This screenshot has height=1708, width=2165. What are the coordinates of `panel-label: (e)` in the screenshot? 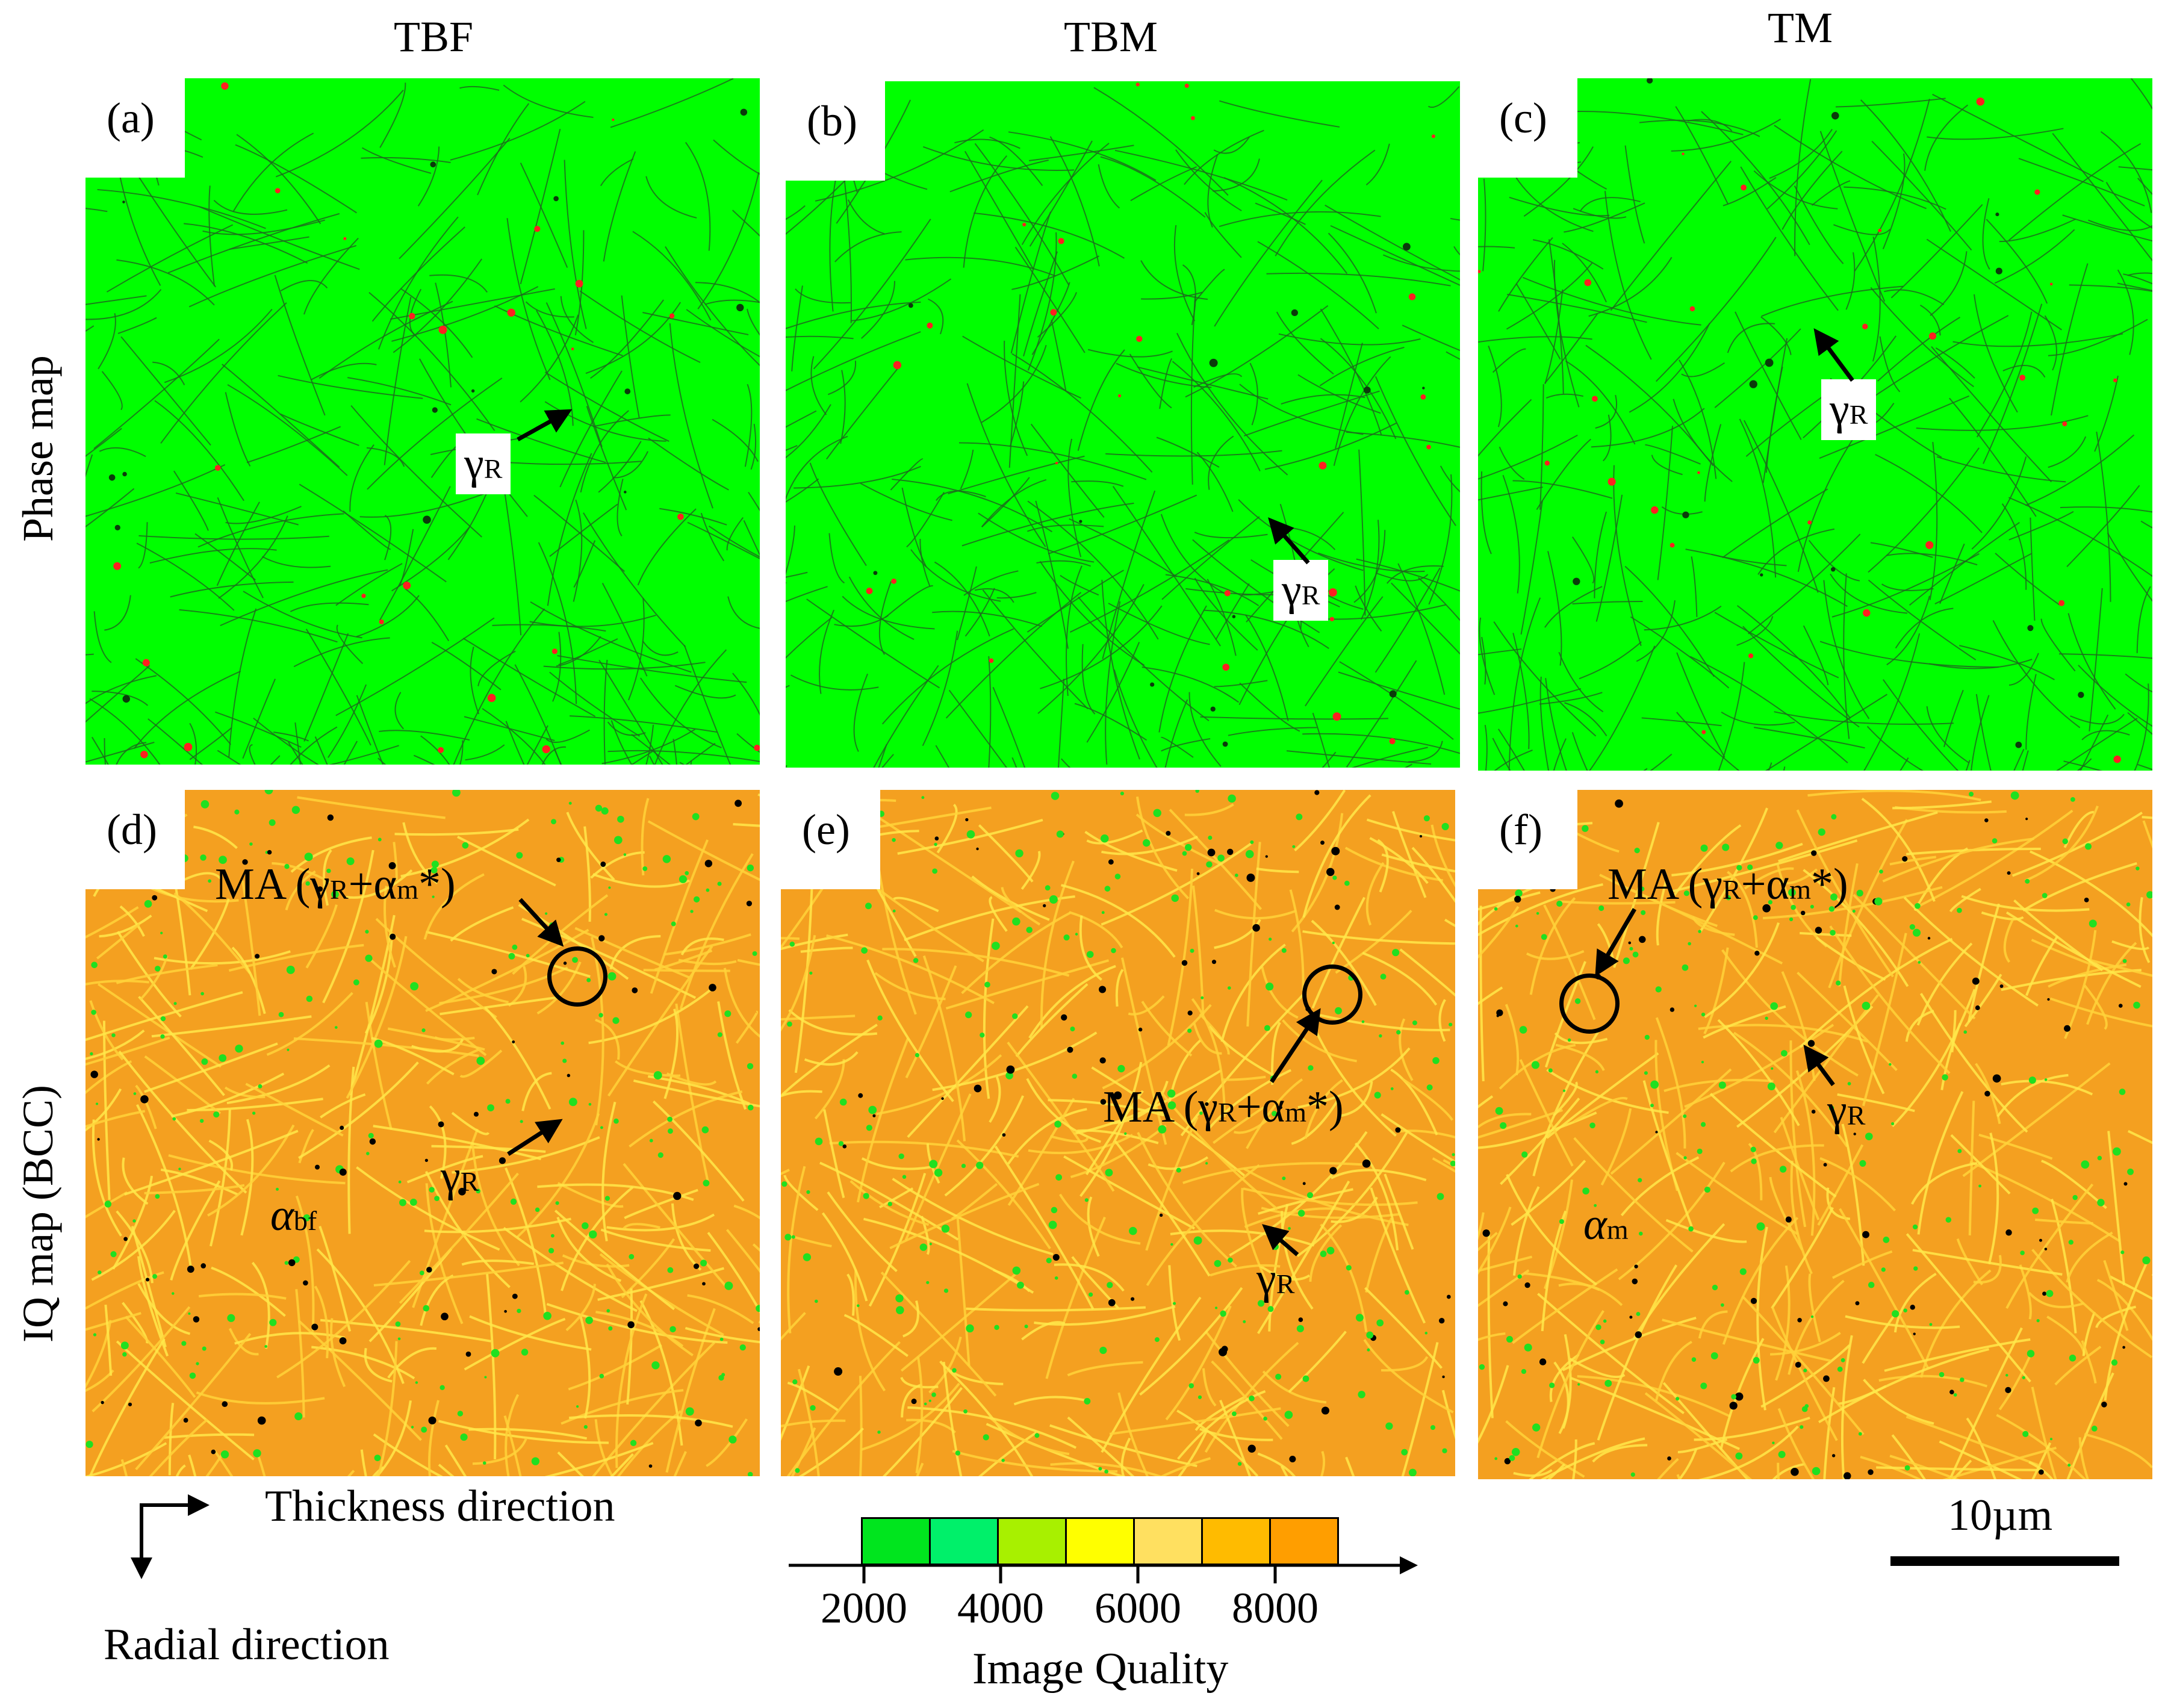 It's located at (830, 839).